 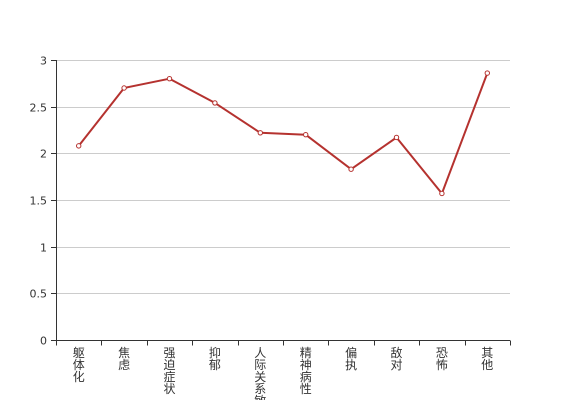 I want to click on x-tick-label: 焦虑, so click(x=124, y=359).